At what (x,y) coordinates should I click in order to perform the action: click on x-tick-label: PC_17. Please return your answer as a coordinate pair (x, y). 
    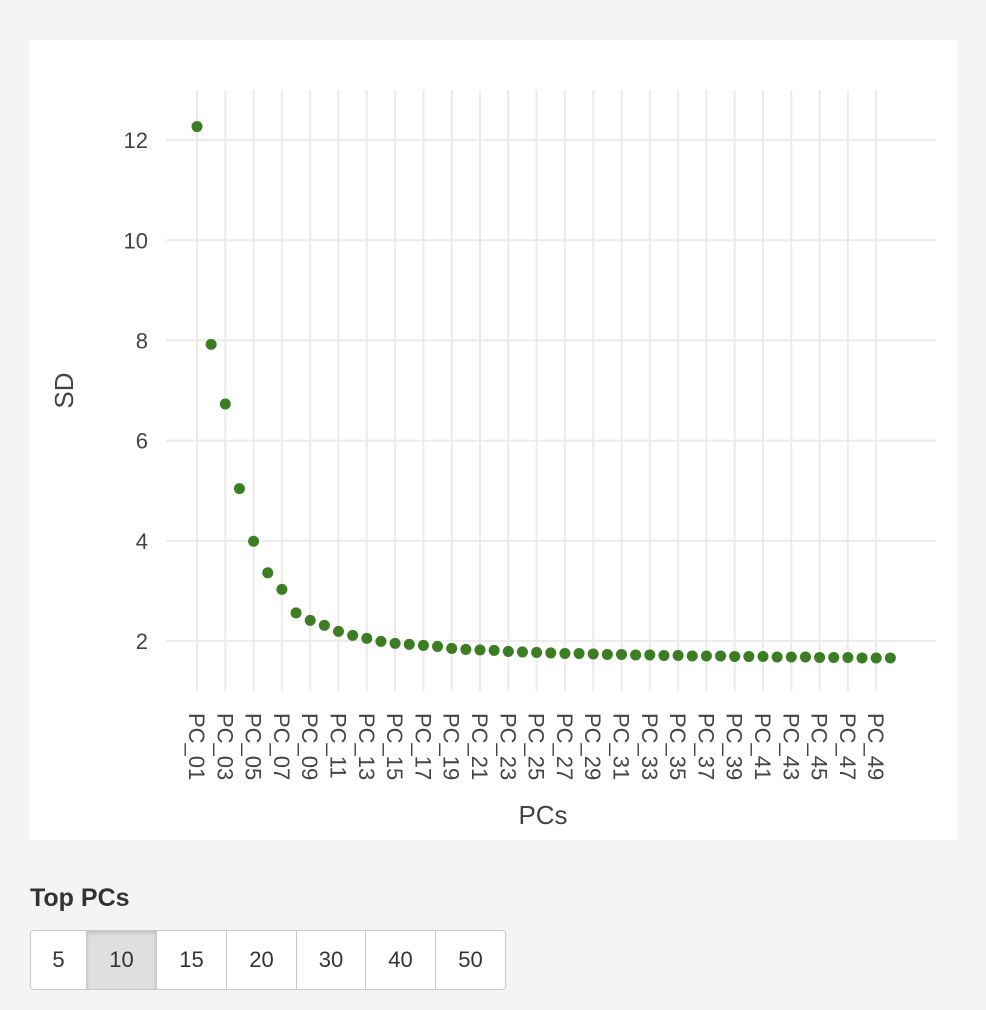
    Looking at the image, I should click on (422, 746).